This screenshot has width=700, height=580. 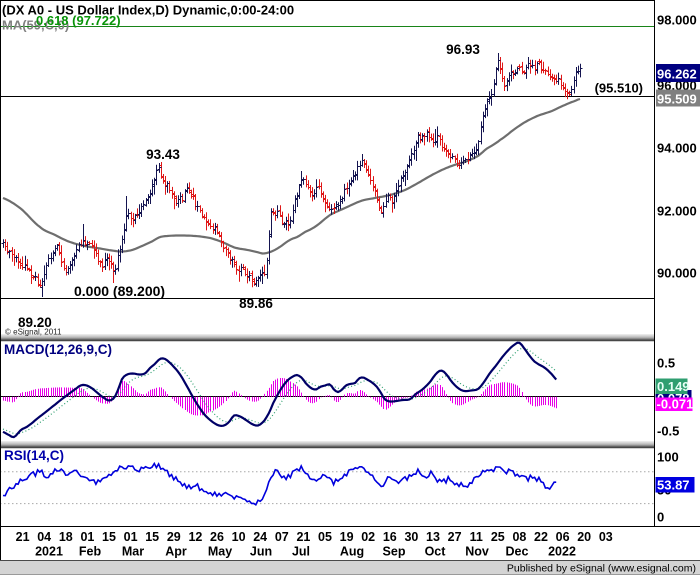 What do you see at coordinates (325, 537) in the screenshot?
I see `svg-text: 05` at bounding box center [325, 537].